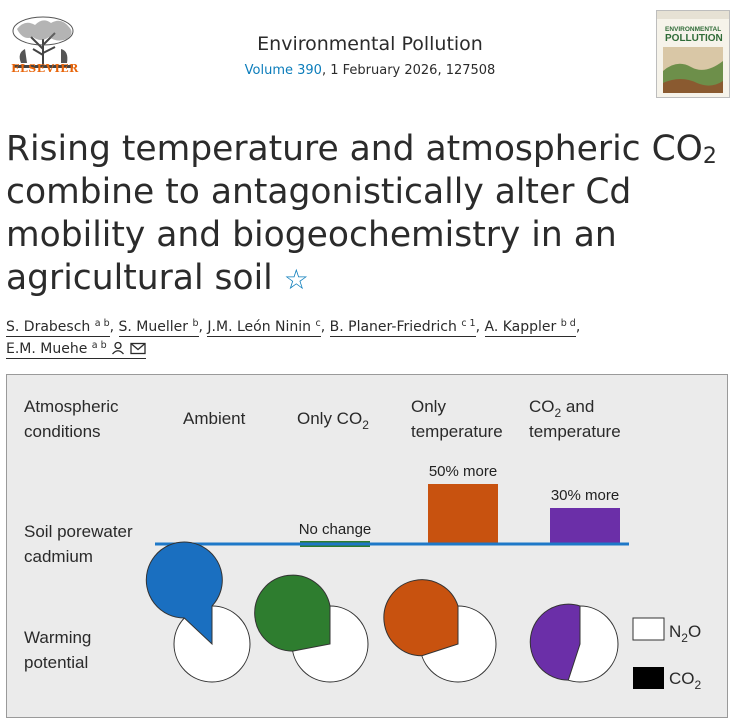 The image size is (746, 720). What do you see at coordinates (693, 29) in the screenshot?
I see `cover-title-line1: ENVIRONMENTAL` at bounding box center [693, 29].